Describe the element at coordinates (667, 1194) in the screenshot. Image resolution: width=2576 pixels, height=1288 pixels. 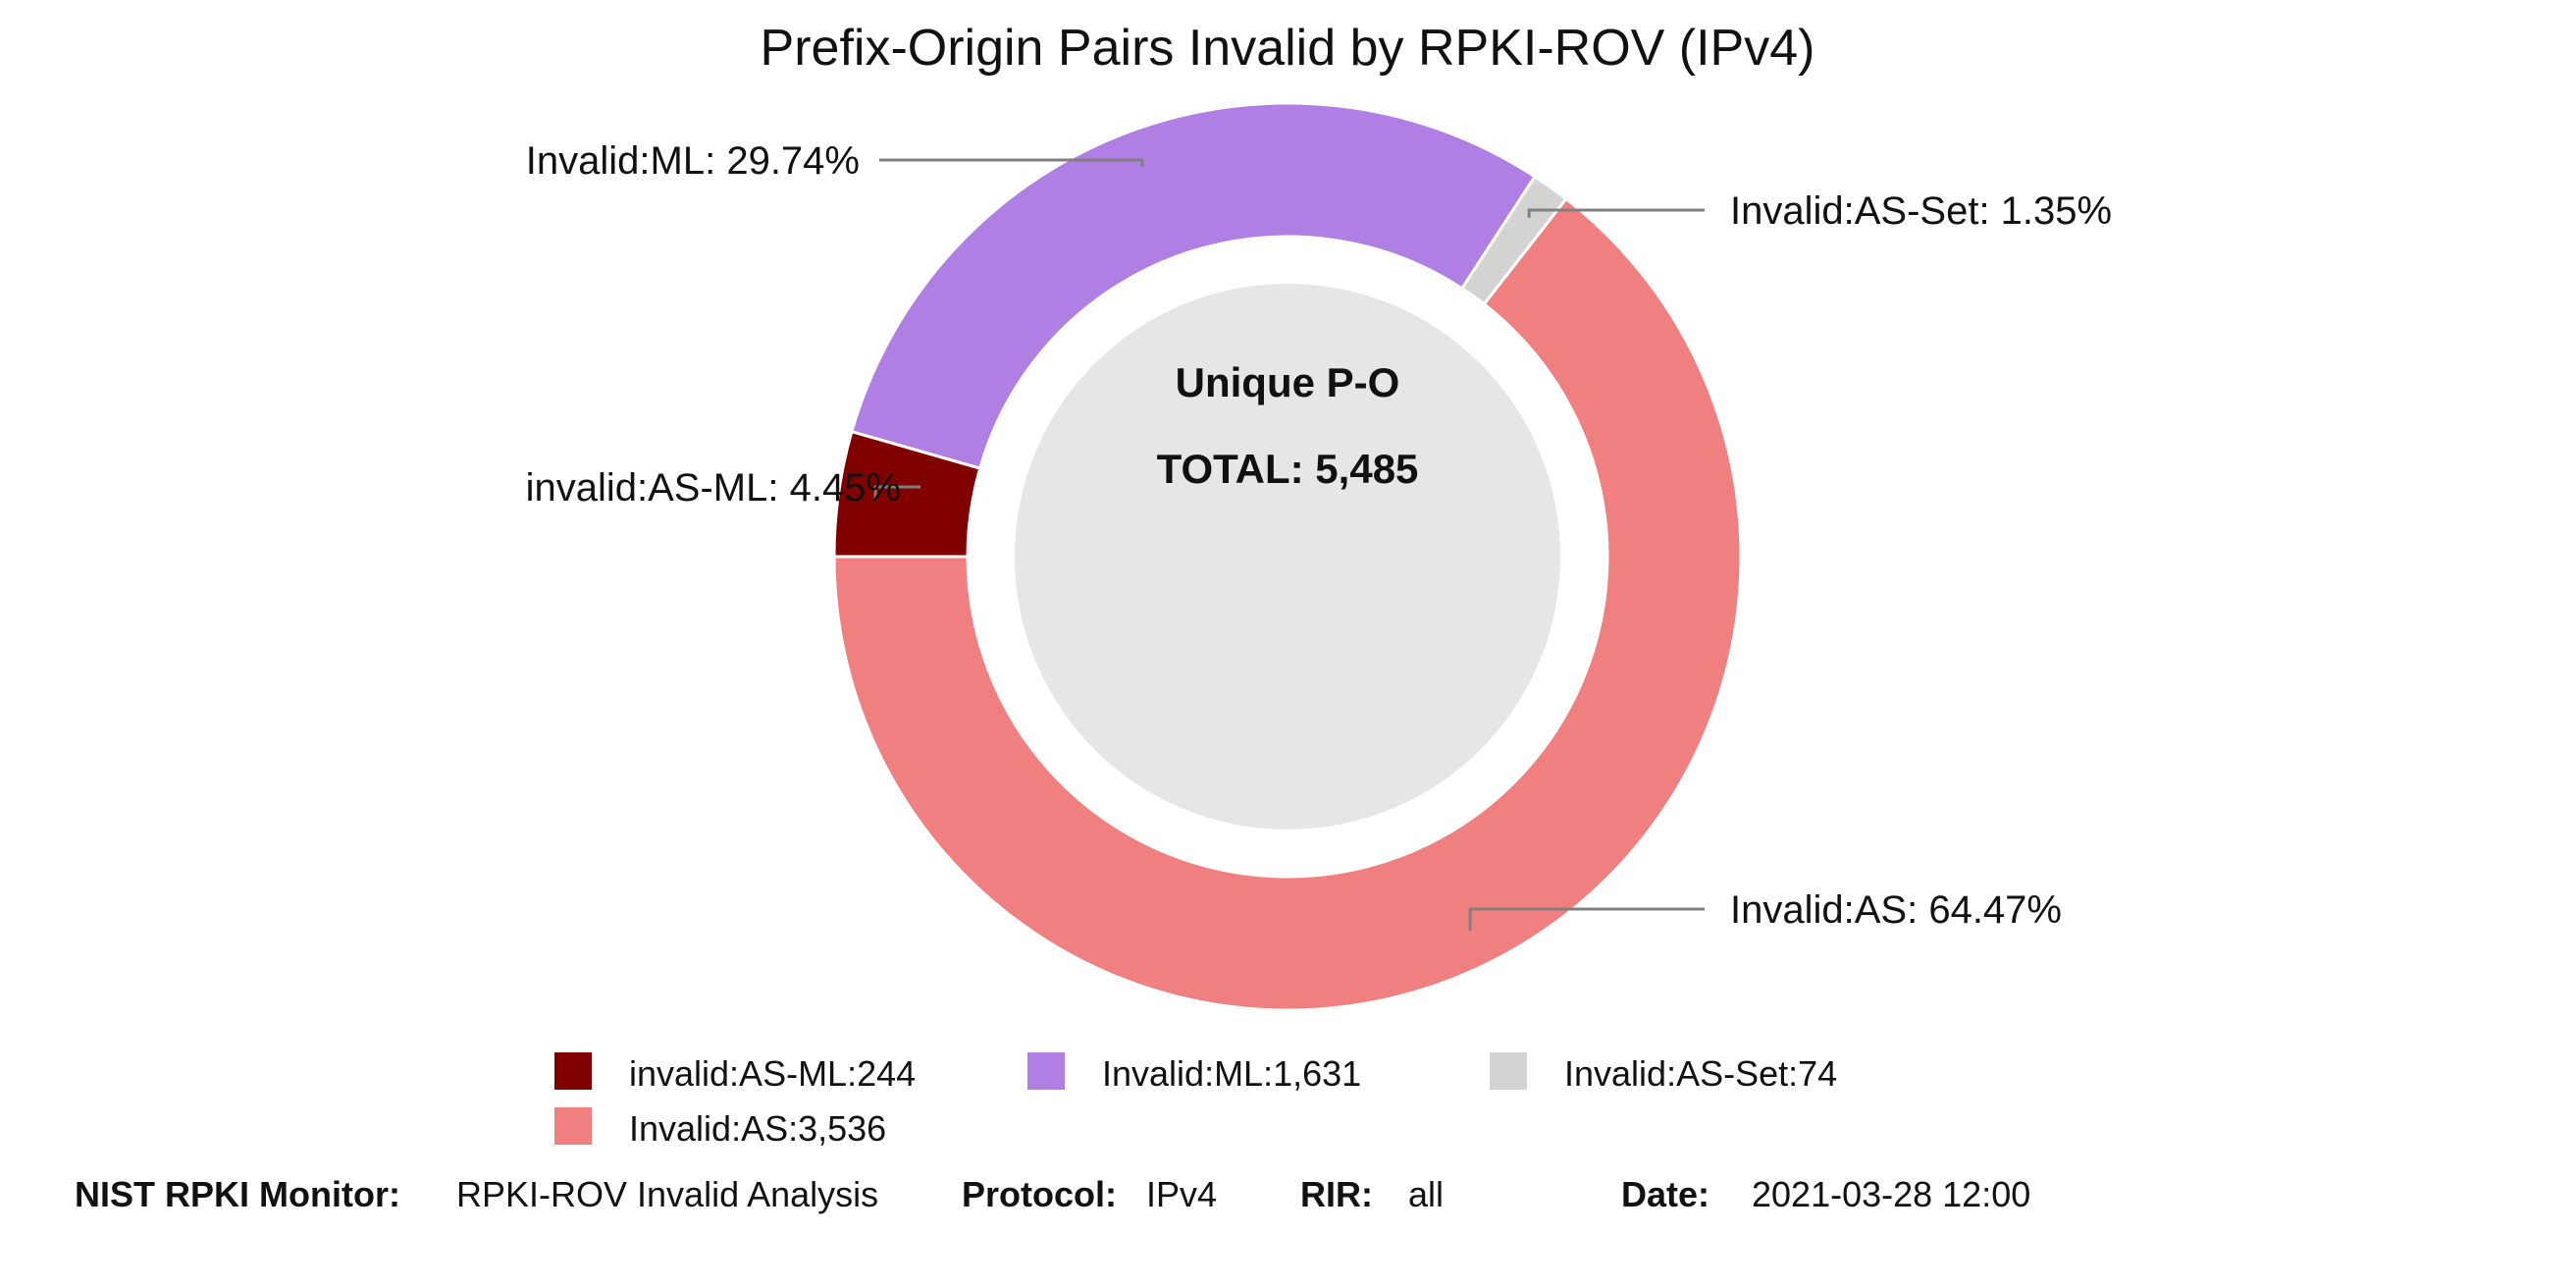
I see `monitor-value: RPKI-ROV Invalid Analysis` at that location.